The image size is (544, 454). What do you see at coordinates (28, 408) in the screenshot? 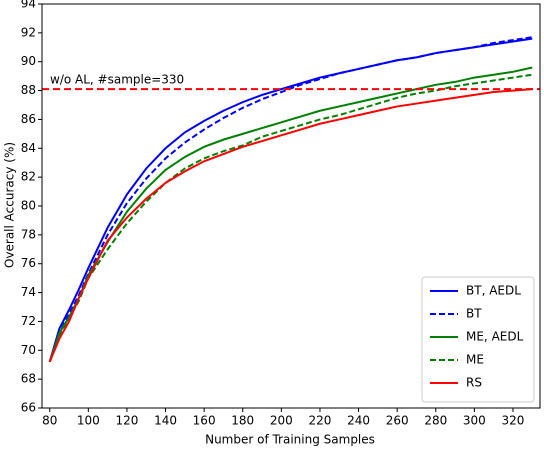
I see `y-tick-label: 66` at bounding box center [28, 408].